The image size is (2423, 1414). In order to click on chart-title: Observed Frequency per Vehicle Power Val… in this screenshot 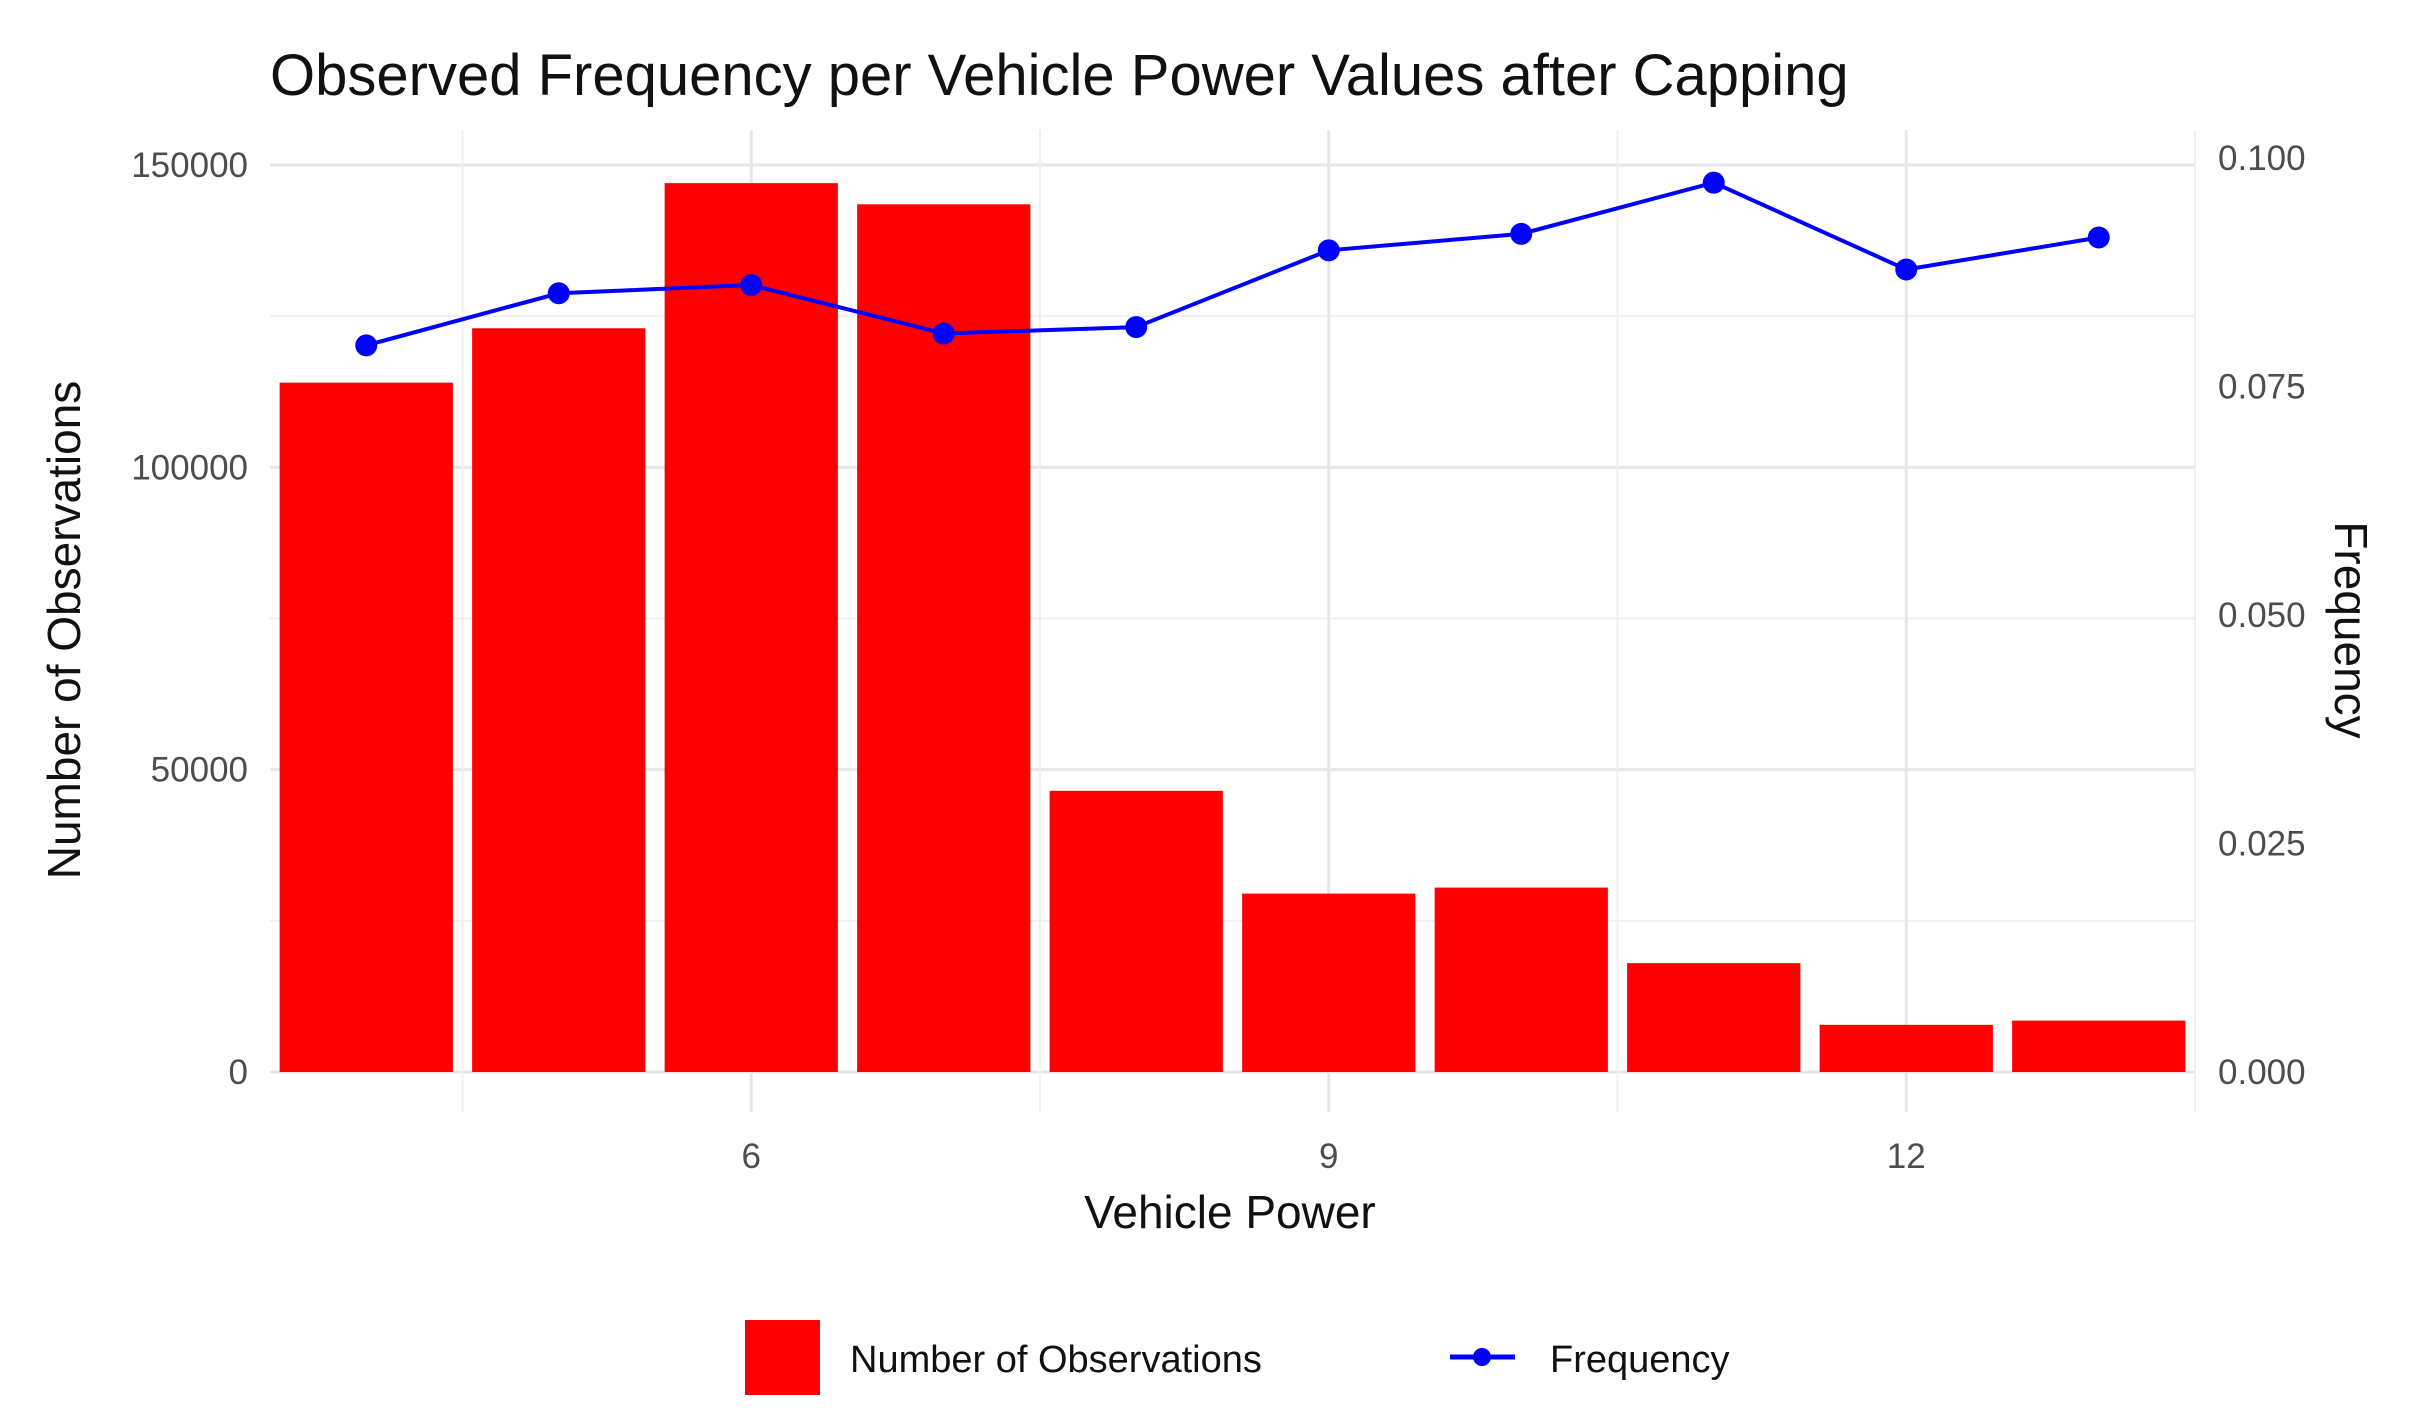, I will do `click(1059, 75)`.